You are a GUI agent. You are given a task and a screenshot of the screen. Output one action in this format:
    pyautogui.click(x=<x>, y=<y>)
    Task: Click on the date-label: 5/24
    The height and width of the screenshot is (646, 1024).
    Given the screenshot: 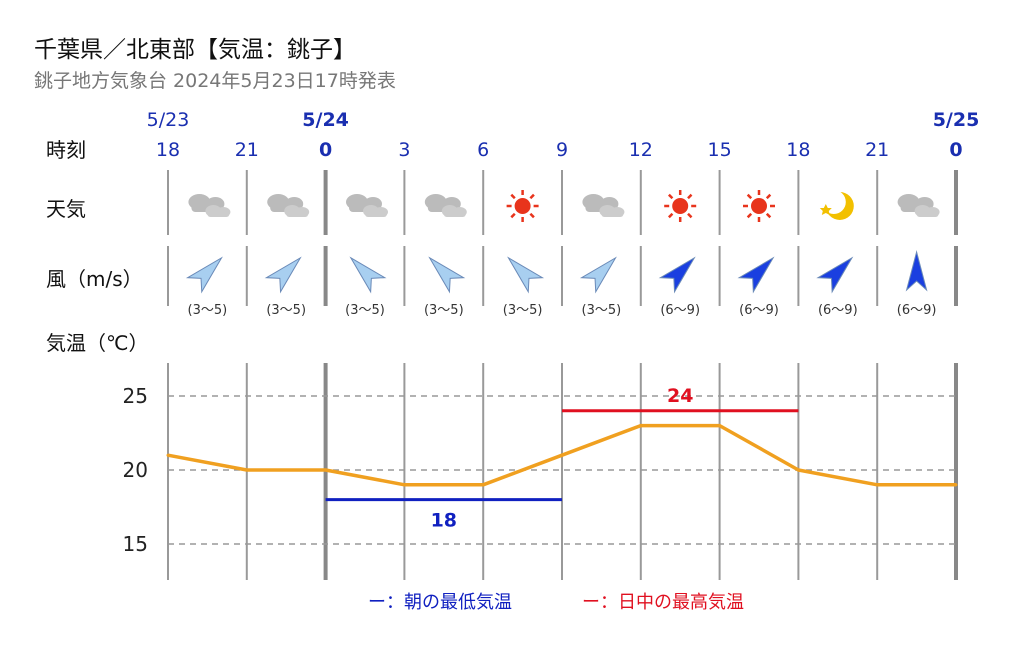 What is the action you would take?
    pyautogui.click(x=325, y=120)
    